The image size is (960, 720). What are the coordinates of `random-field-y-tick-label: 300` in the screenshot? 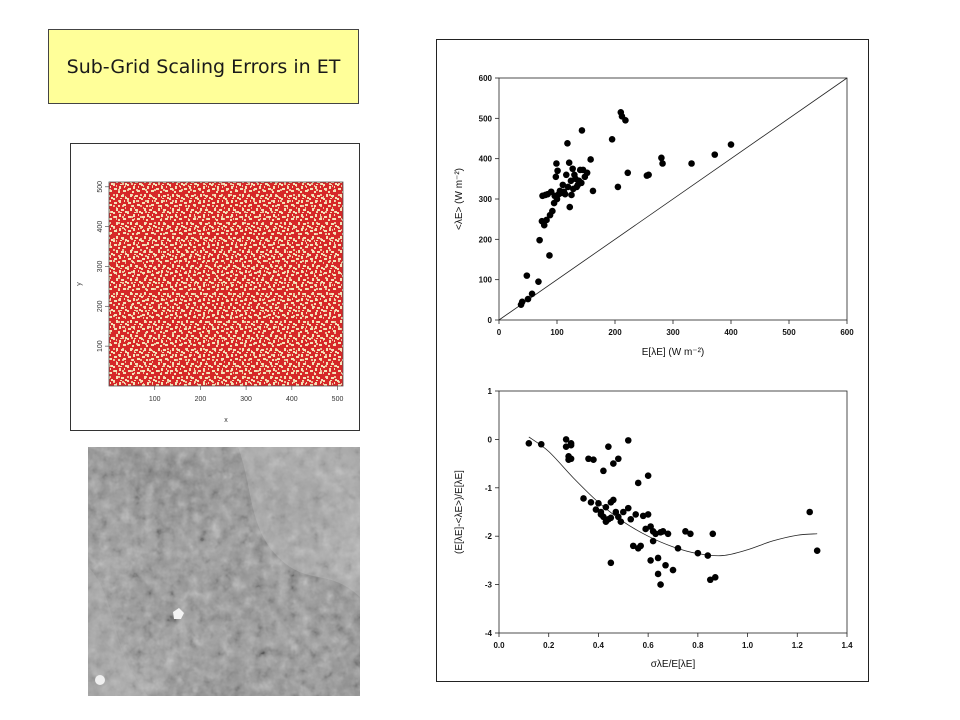 It's located at (100, 267).